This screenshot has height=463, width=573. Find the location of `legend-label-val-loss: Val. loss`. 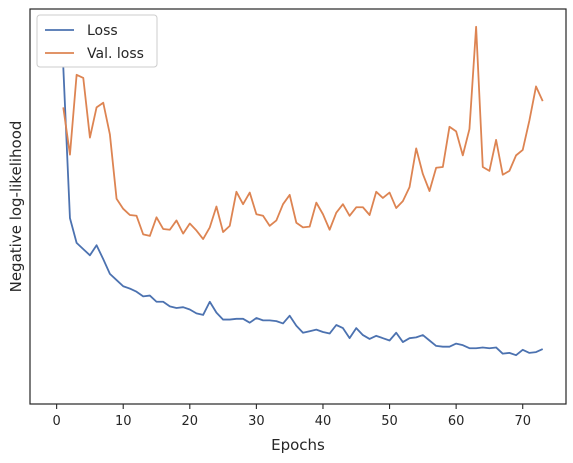

legend-label-val-loss: Val. loss is located at coordinates (115, 54).